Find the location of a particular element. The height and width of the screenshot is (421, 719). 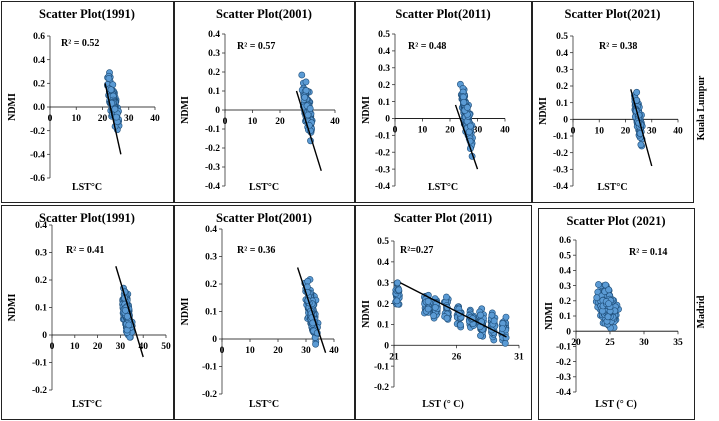

y-tick-label: 0.6 is located at coordinates (39, 37).